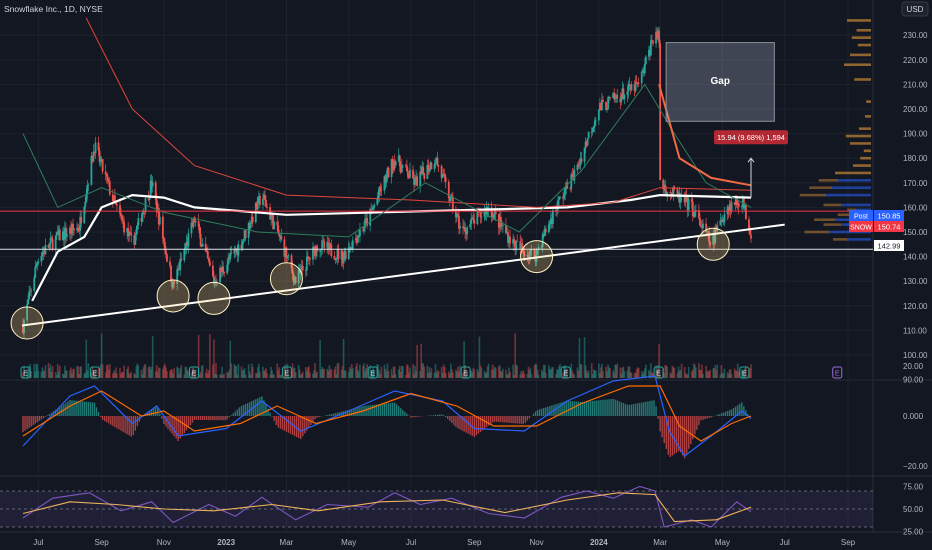 Image resolution: width=932 pixels, height=550 pixels. I want to click on currency-label: USD, so click(915, 9).